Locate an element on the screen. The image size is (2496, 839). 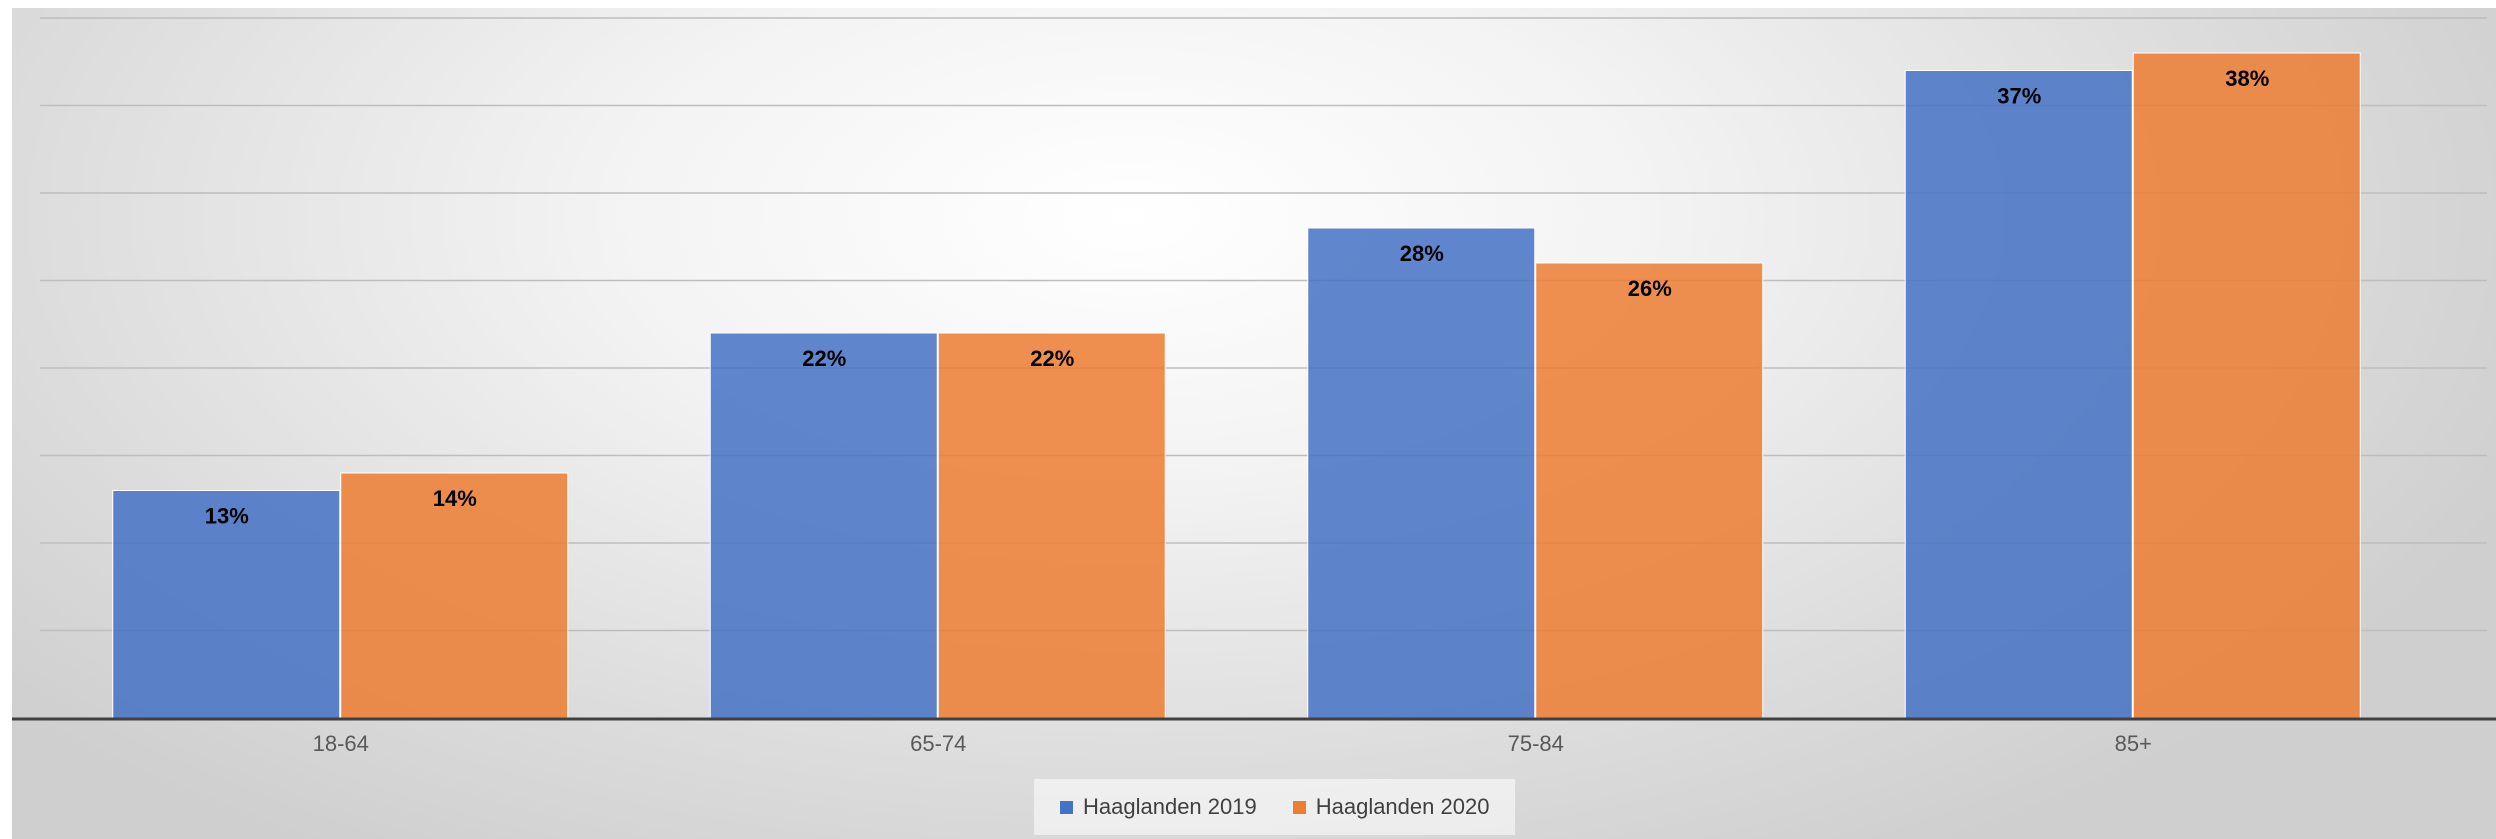
legend-item-2020: Haaglanden 2020 is located at coordinates (1391, 807).